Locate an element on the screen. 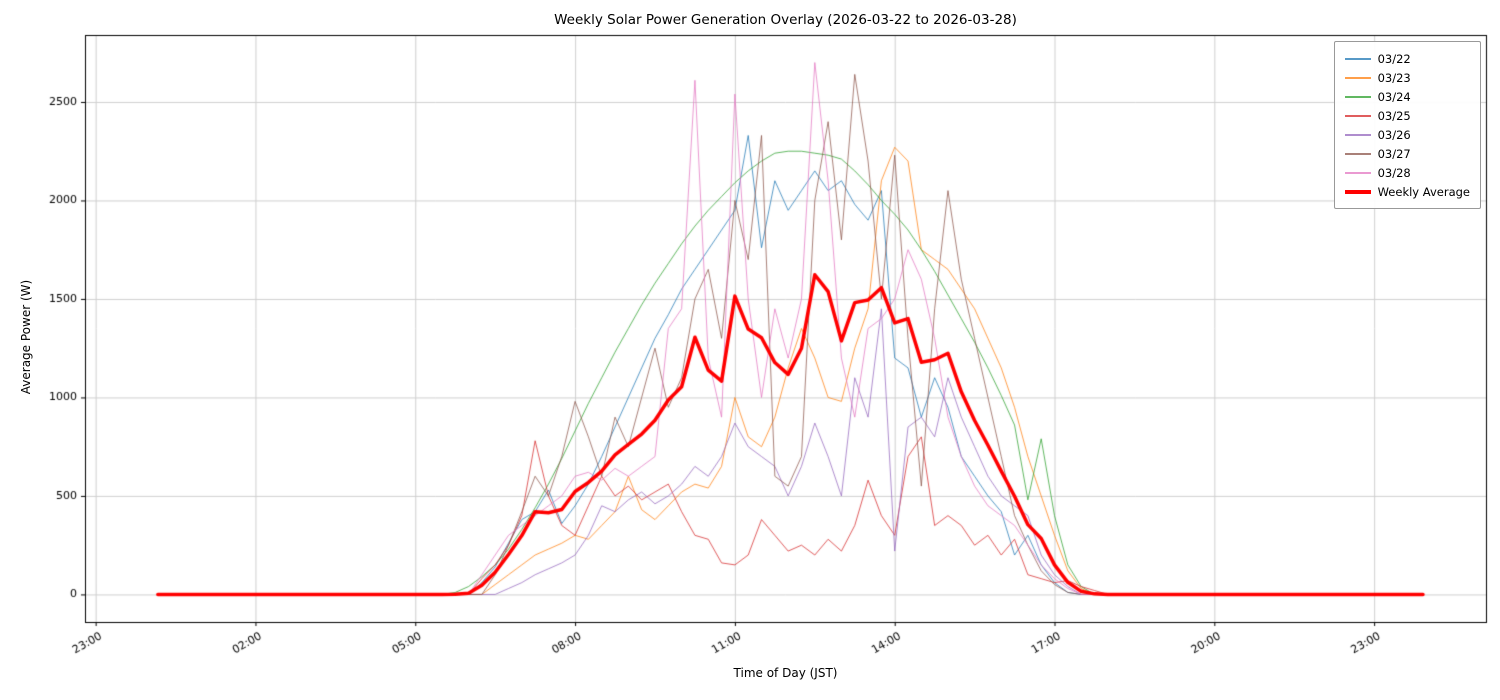  legend-item-03-23: 03/23 is located at coordinates (1407, 77).